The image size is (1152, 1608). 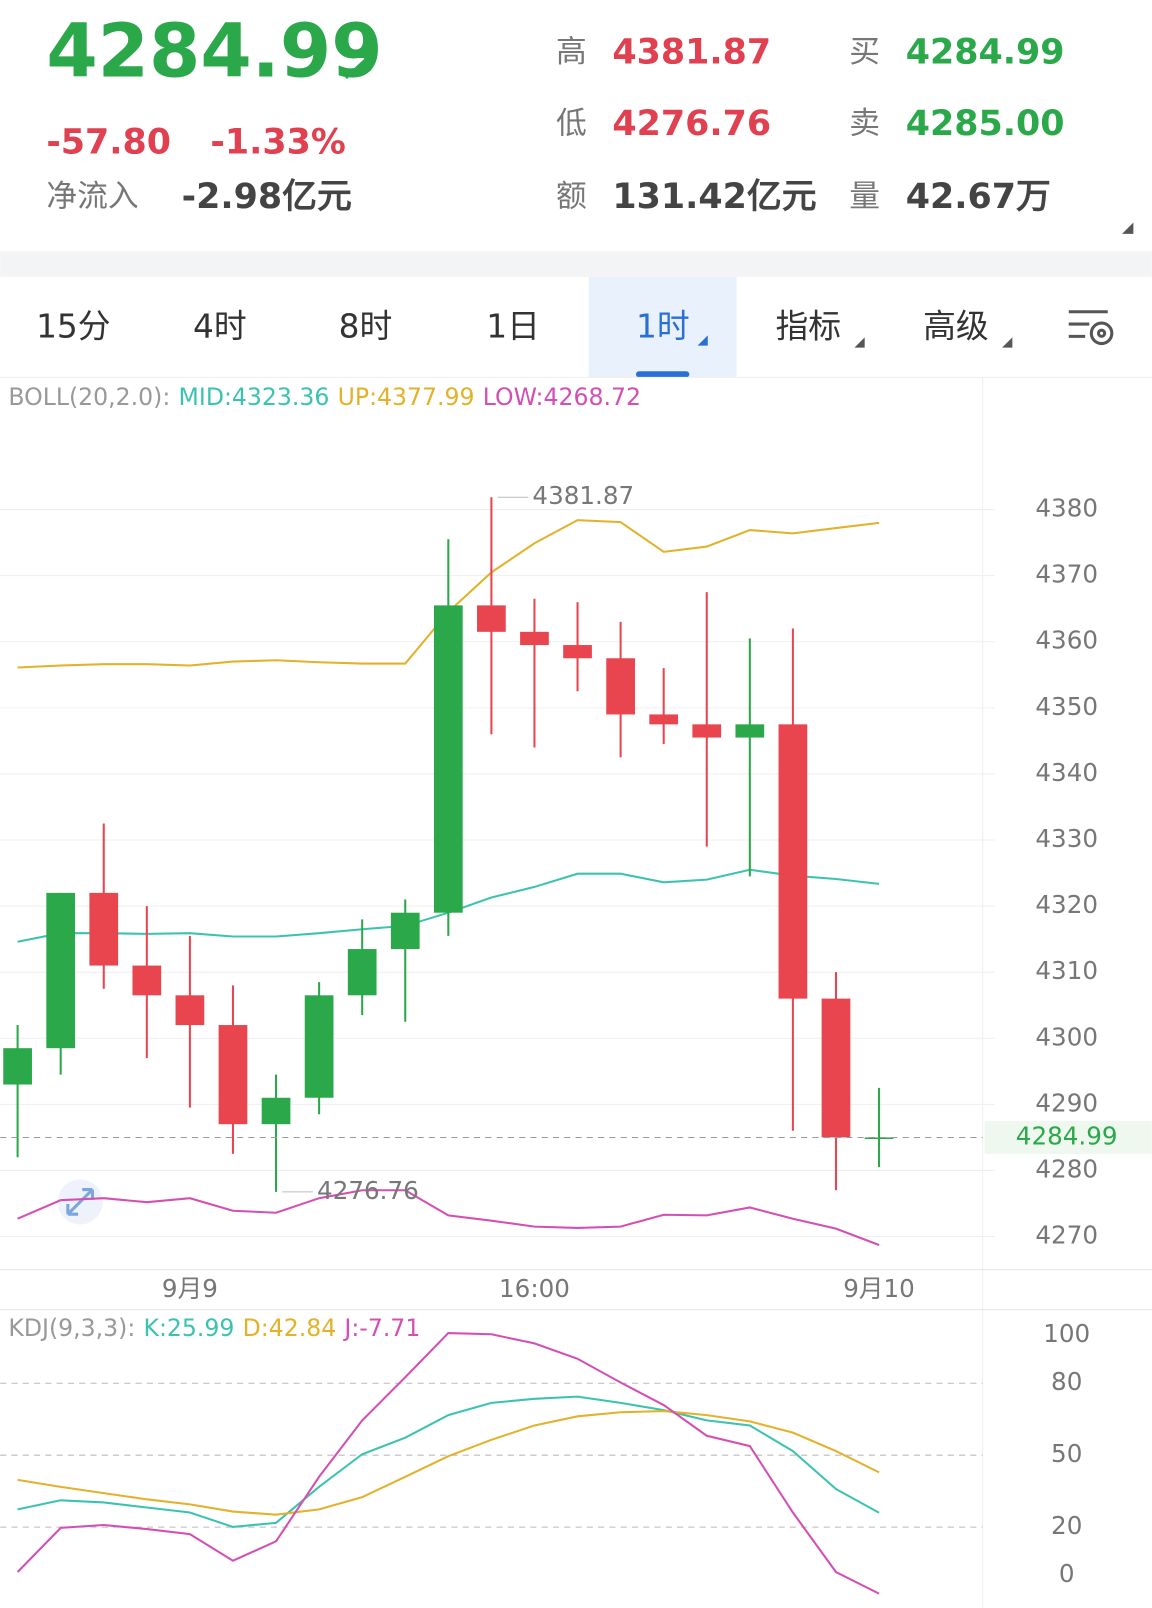 What do you see at coordinates (214, 51) in the screenshot?
I see `last-price: 4284.99` at bounding box center [214, 51].